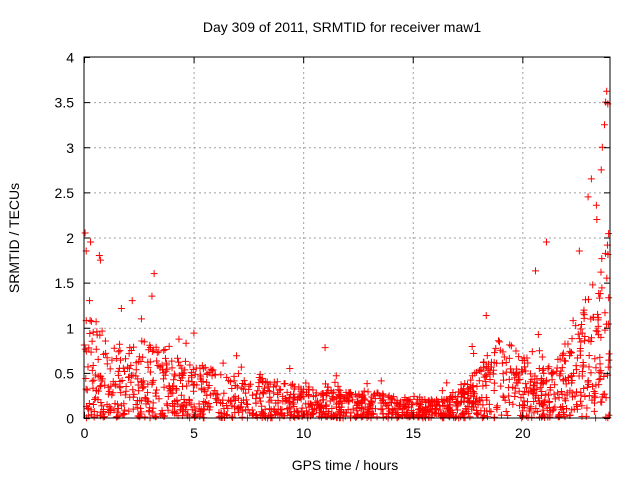 This screenshot has height=480, width=640. What do you see at coordinates (70, 58) in the screenshot?
I see `y-tick-label: 4` at bounding box center [70, 58].